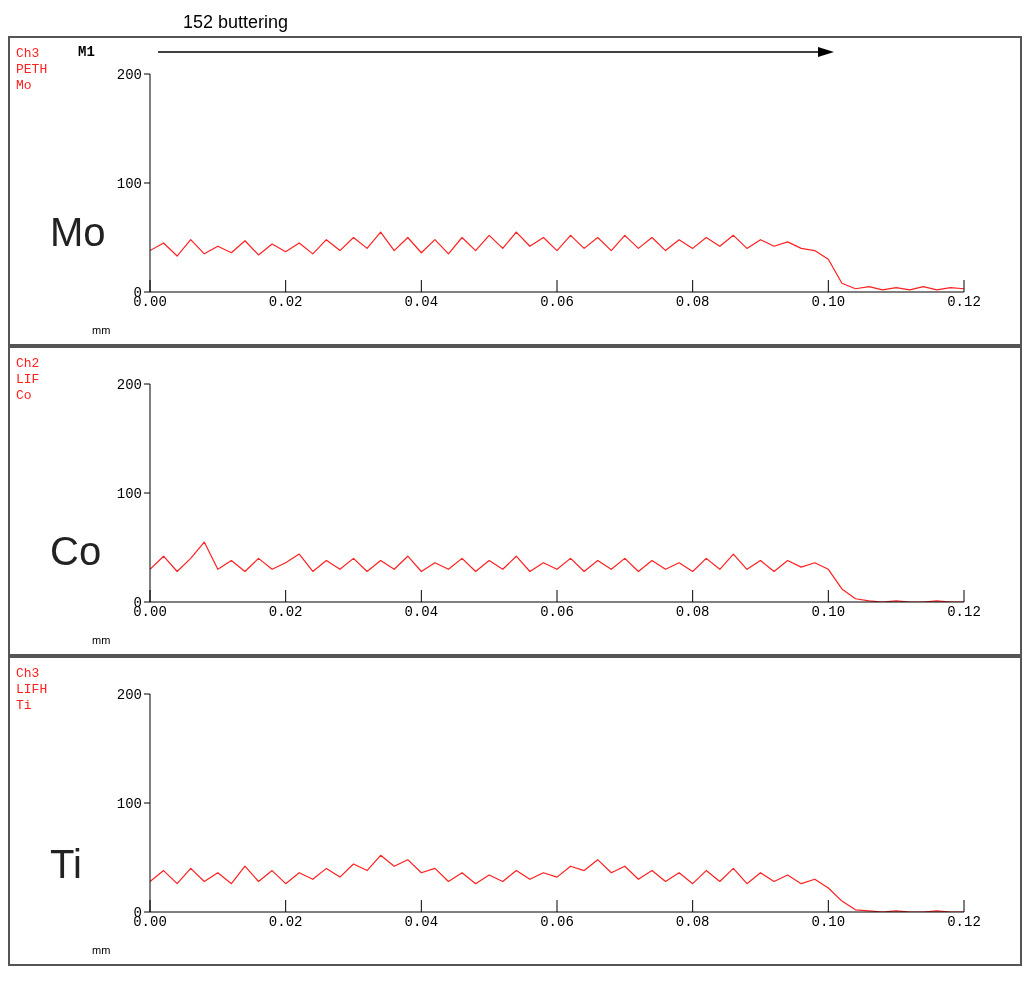 The image size is (1026, 989). Describe the element at coordinates (66, 864) in the screenshot. I see `series-label: Ti` at that location.